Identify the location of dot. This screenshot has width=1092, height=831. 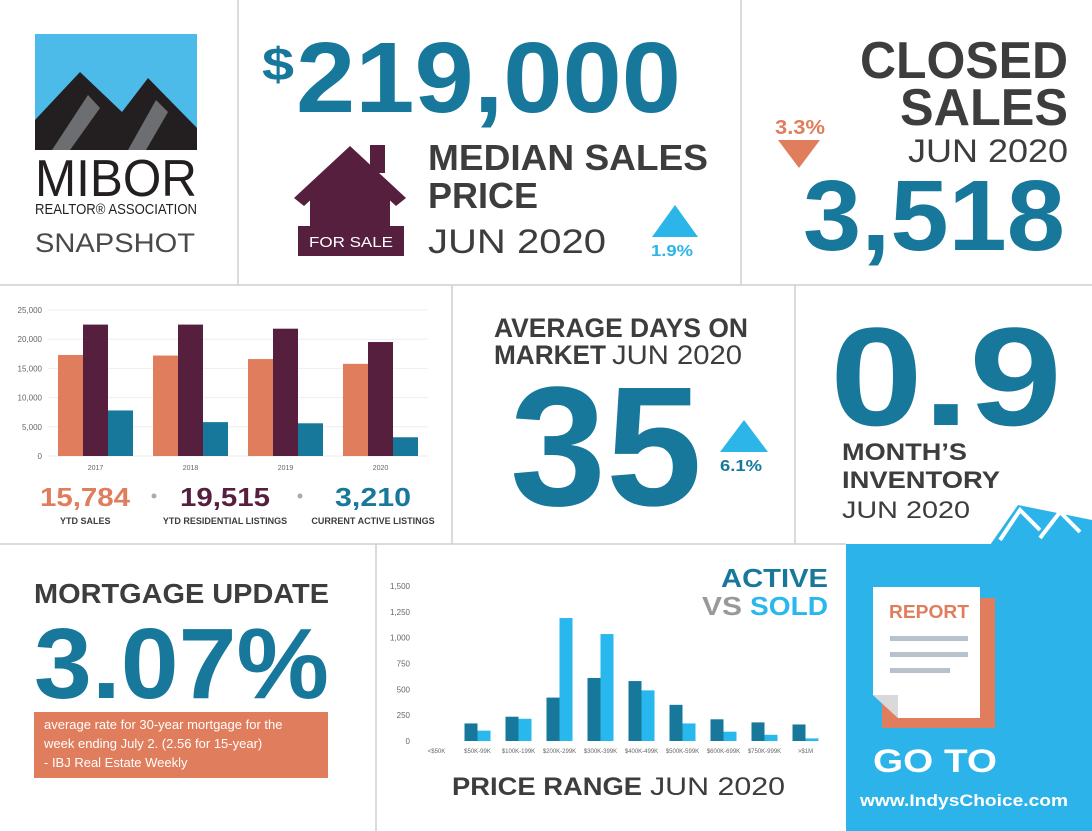
(154, 496).